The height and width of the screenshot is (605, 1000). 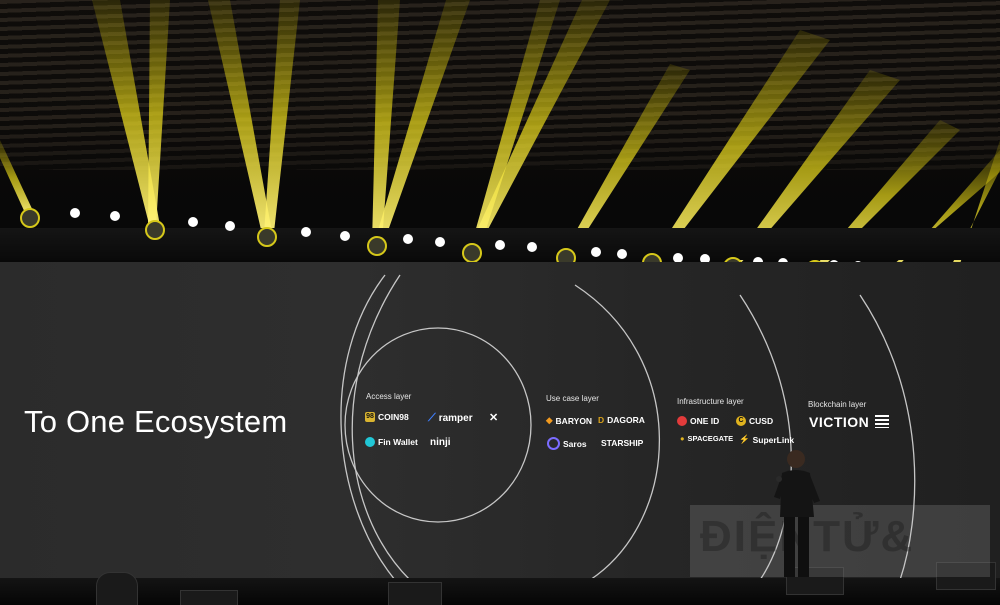 I want to click on presenter-person, so click(x=797, y=513).